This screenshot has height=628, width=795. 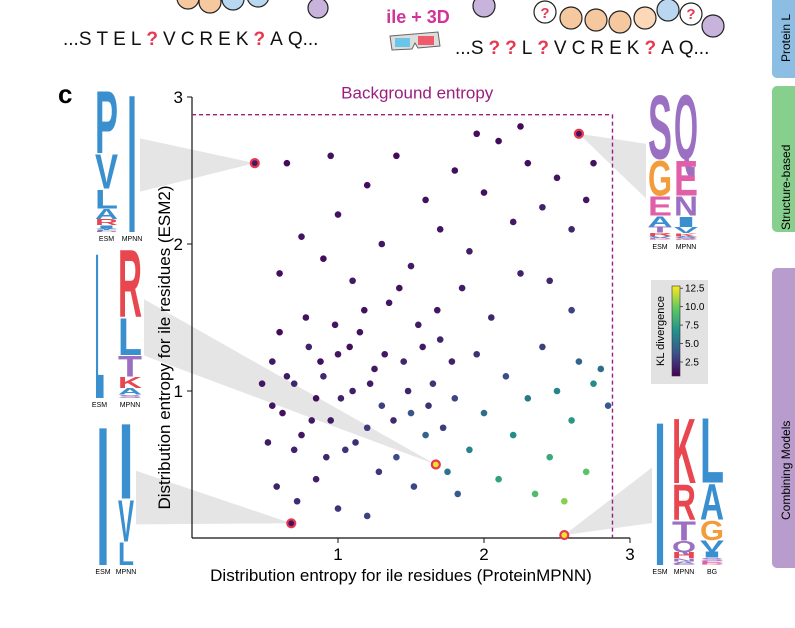 I want to click on logo-letter: G, so click(x=660, y=178).